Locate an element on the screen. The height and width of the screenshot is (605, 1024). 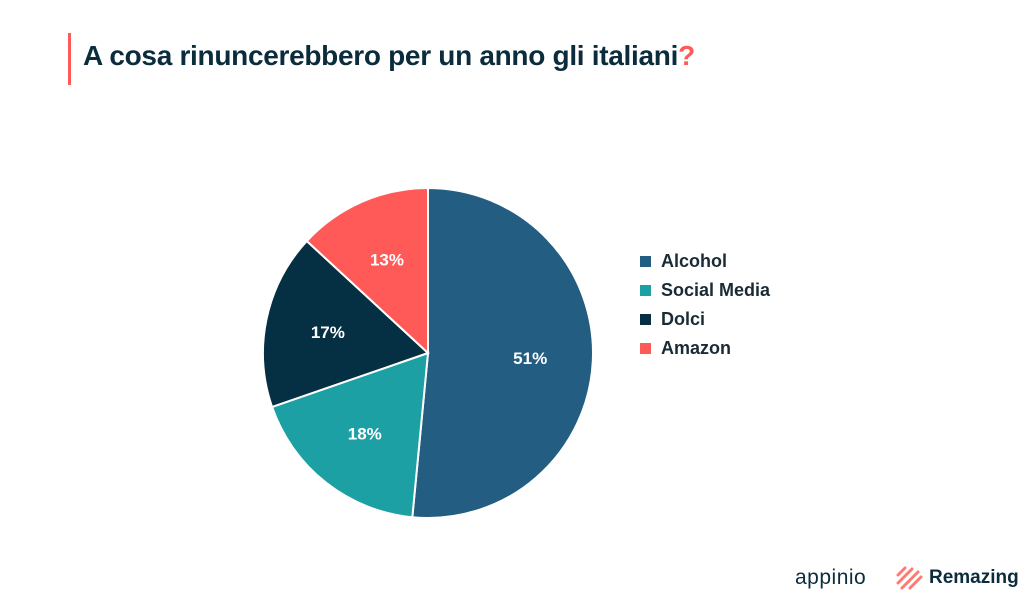
legend: Alcohol Social Media Dolci Amazon is located at coordinates (705, 305).